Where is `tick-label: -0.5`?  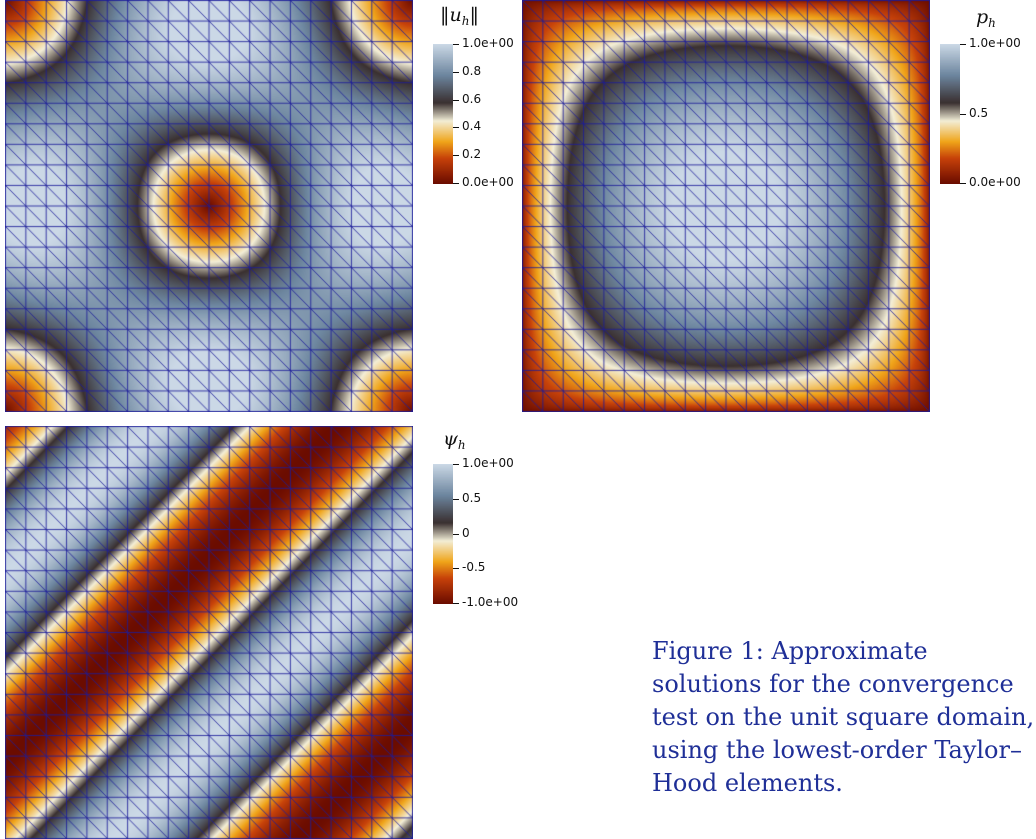 tick-label: -0.5 is located at coordinates (474, 567).